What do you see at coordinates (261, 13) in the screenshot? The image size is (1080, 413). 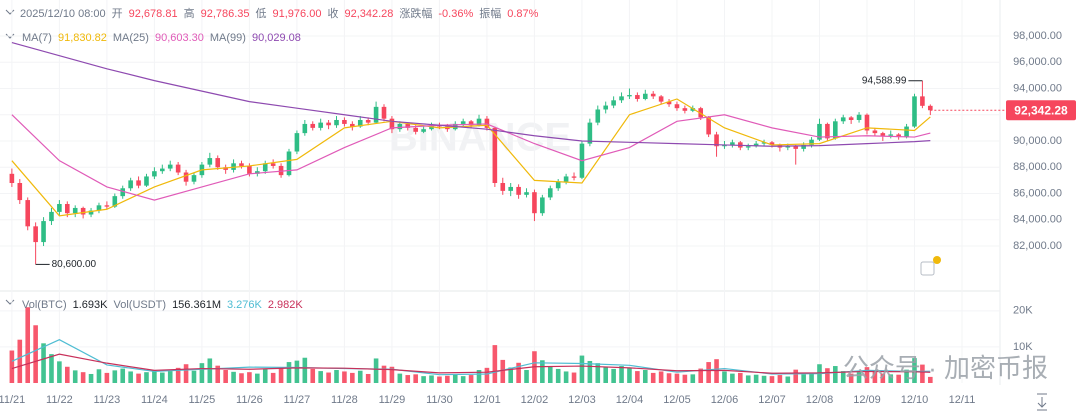 I see `header-text: 低` at bounding box center [261, 13].